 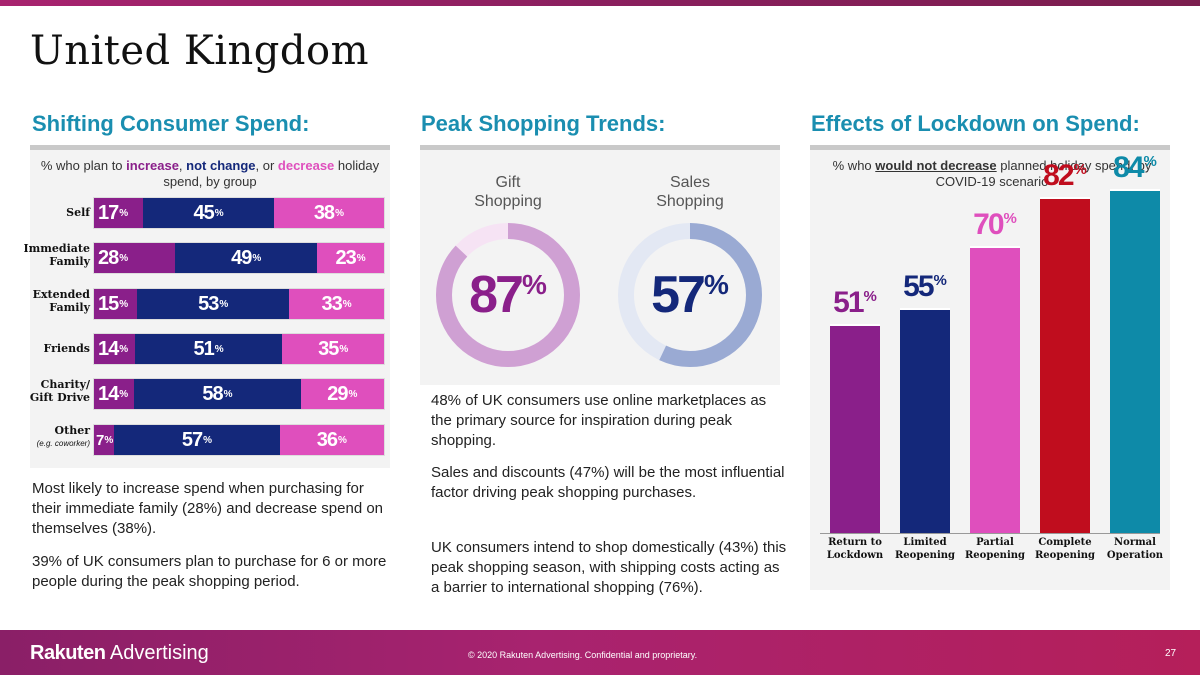 What do you see at coordinates (346, 257) in the screenshot?
I see `value-number: 23` at bounding box center [346, 257].